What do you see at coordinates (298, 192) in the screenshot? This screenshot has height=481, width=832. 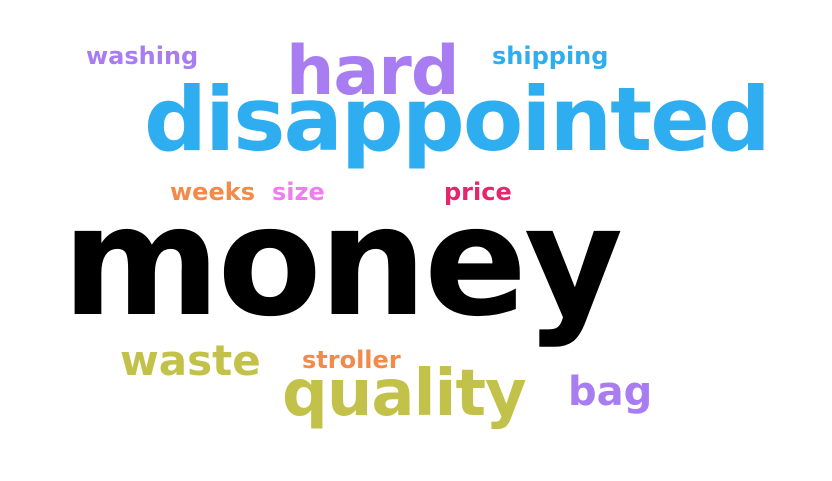 I see `word-size: size` at bounding box center [298, 192].